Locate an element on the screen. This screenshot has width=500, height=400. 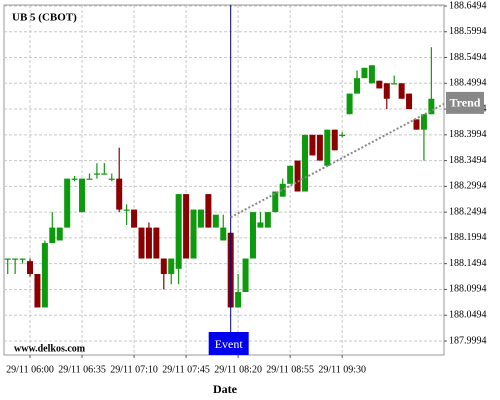
watermark: www.delkos.com is located at coordinates (50, 348).